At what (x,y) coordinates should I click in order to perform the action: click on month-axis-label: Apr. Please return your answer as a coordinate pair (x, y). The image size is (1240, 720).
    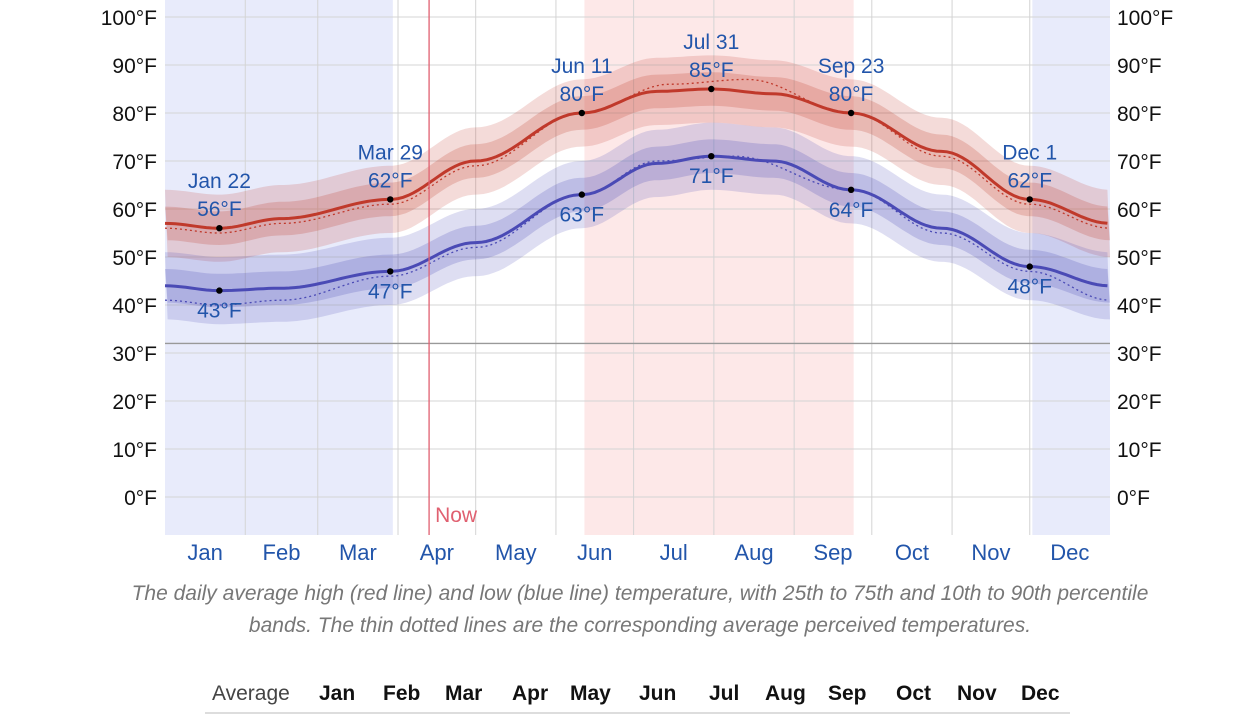
    Looking at the image, I should click on (437, 552).